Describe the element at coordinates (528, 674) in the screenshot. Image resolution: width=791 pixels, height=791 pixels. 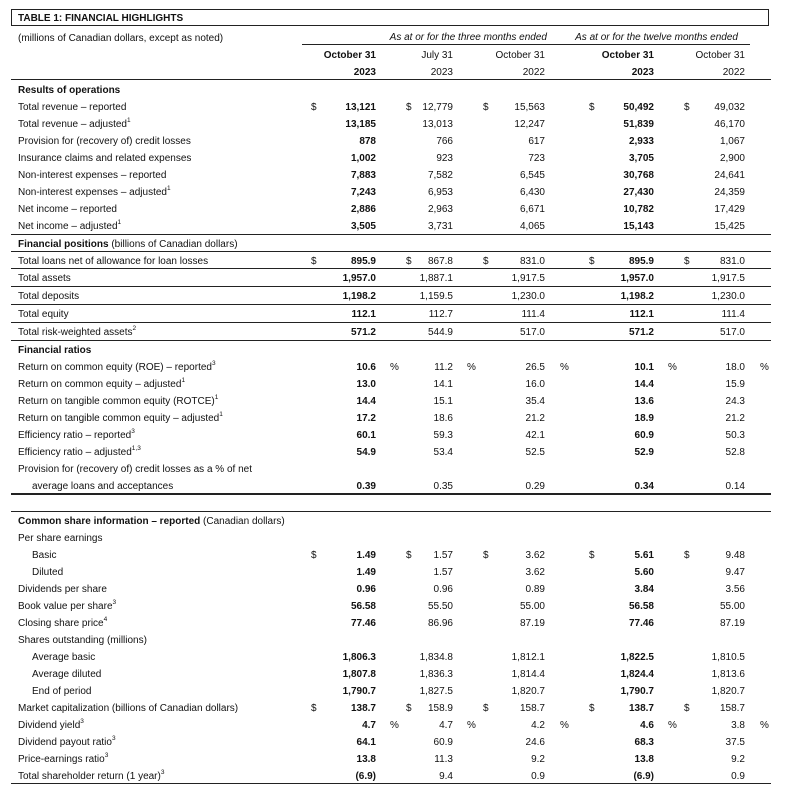
I see `cell-value: 1,814.4` at that location.